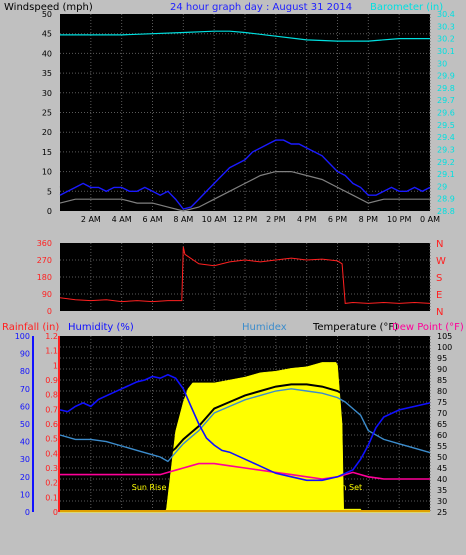  Describe the element at coordinates (51, 439) in the screenshot. I see `rain-y-tick: 0.5` at that location.